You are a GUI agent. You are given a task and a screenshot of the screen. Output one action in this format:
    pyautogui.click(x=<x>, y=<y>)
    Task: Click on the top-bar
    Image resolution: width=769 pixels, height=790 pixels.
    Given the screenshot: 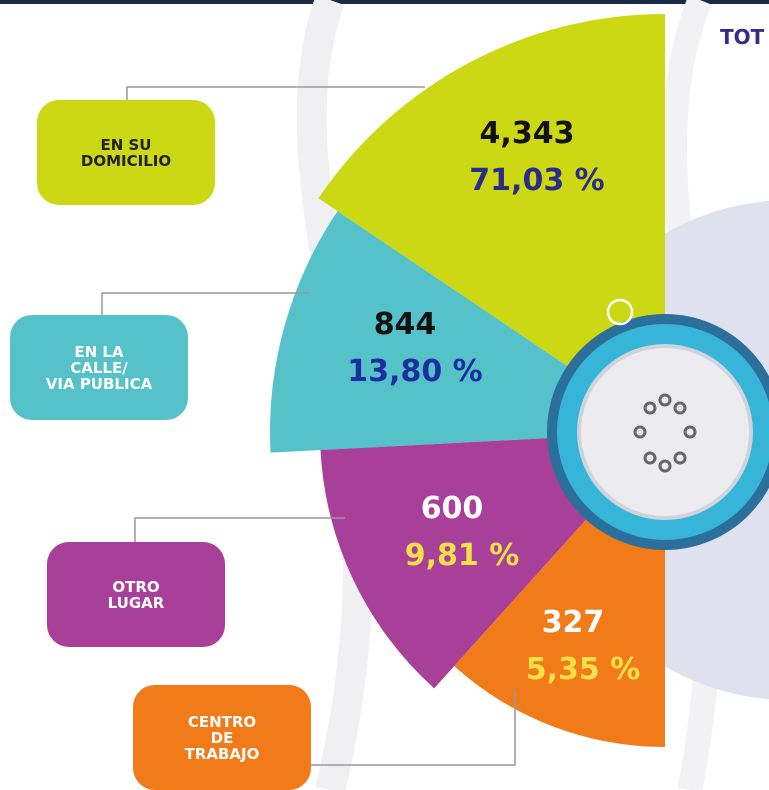 What is the action you would take?
    pyautogui.click(x=384, y=2)
    